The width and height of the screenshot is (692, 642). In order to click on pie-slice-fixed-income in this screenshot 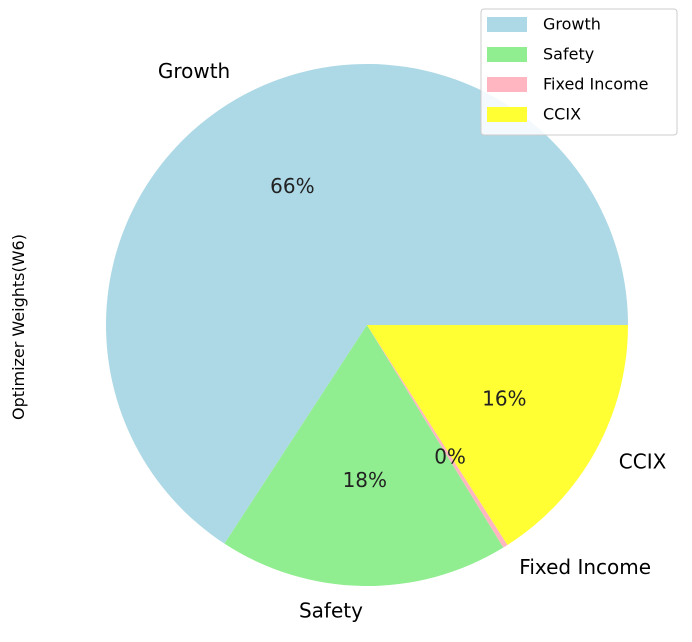, I will do `click(437, 436)`.